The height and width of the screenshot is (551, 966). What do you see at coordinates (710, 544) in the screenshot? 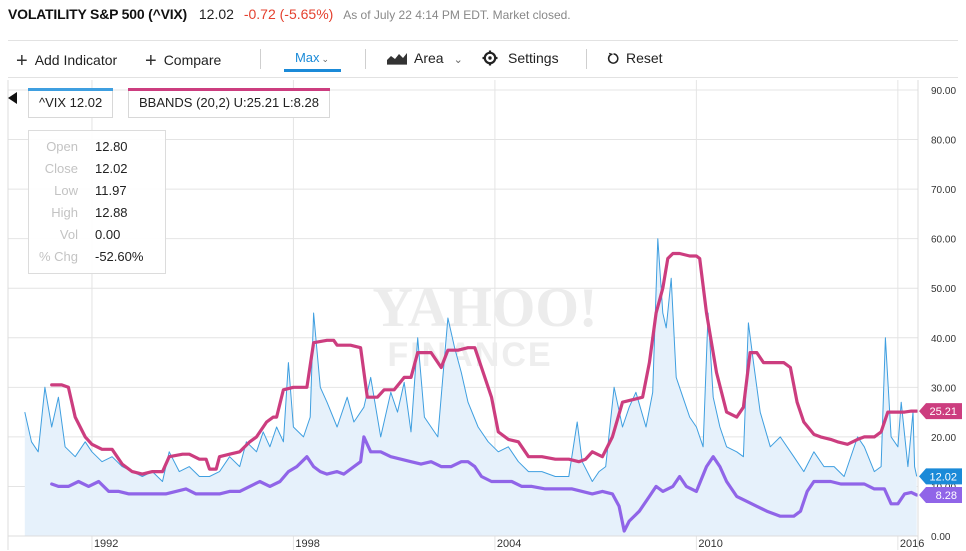
I see `x-tick-label: 2010` at bounding box center [710, 544].